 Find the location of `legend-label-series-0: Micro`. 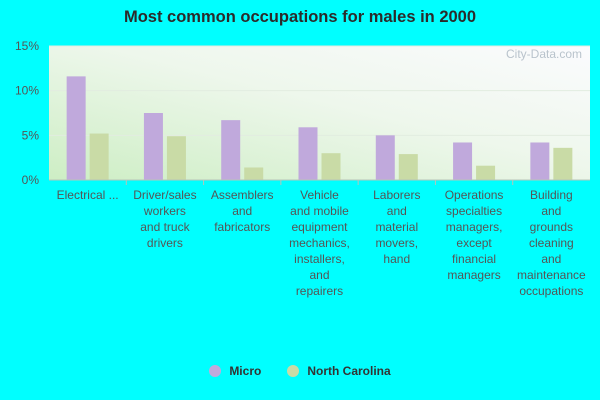

legend-label-series-0: Micro is located at coordinates (245, 371).